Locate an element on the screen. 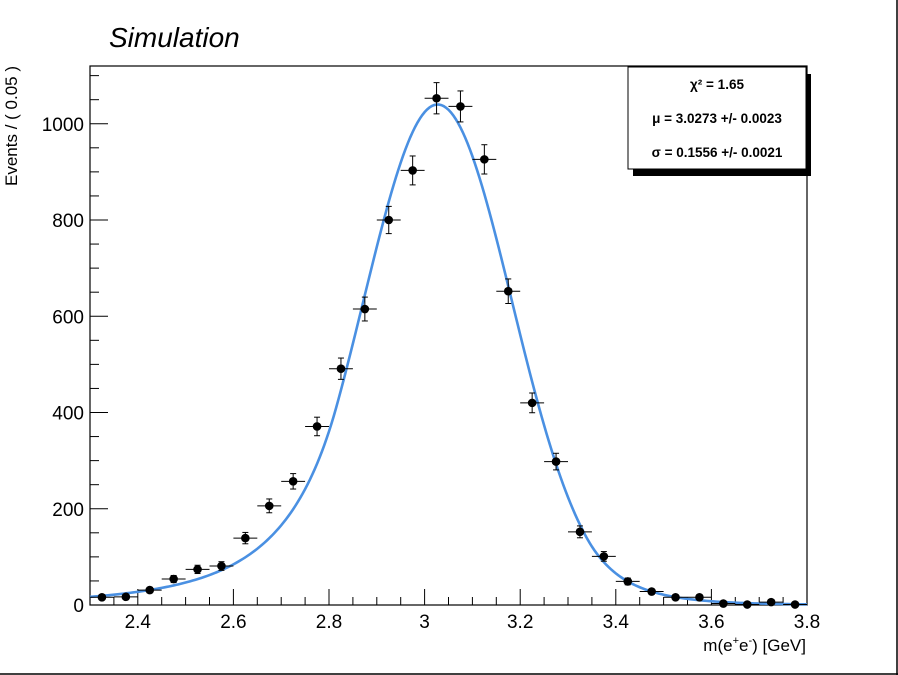  y-tick-label: 0 is located at coordinates (78, 606).